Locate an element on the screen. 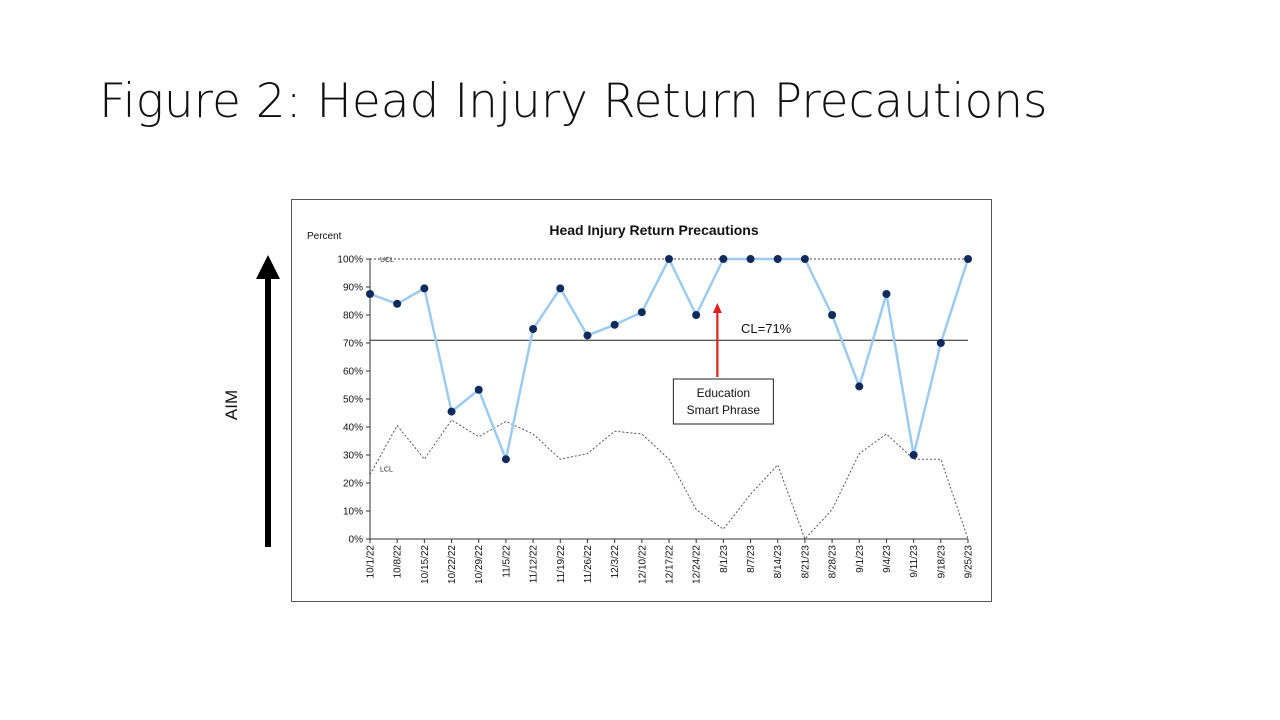  x-tick-label: 10/8/22 is located at coordinates (398, 562).